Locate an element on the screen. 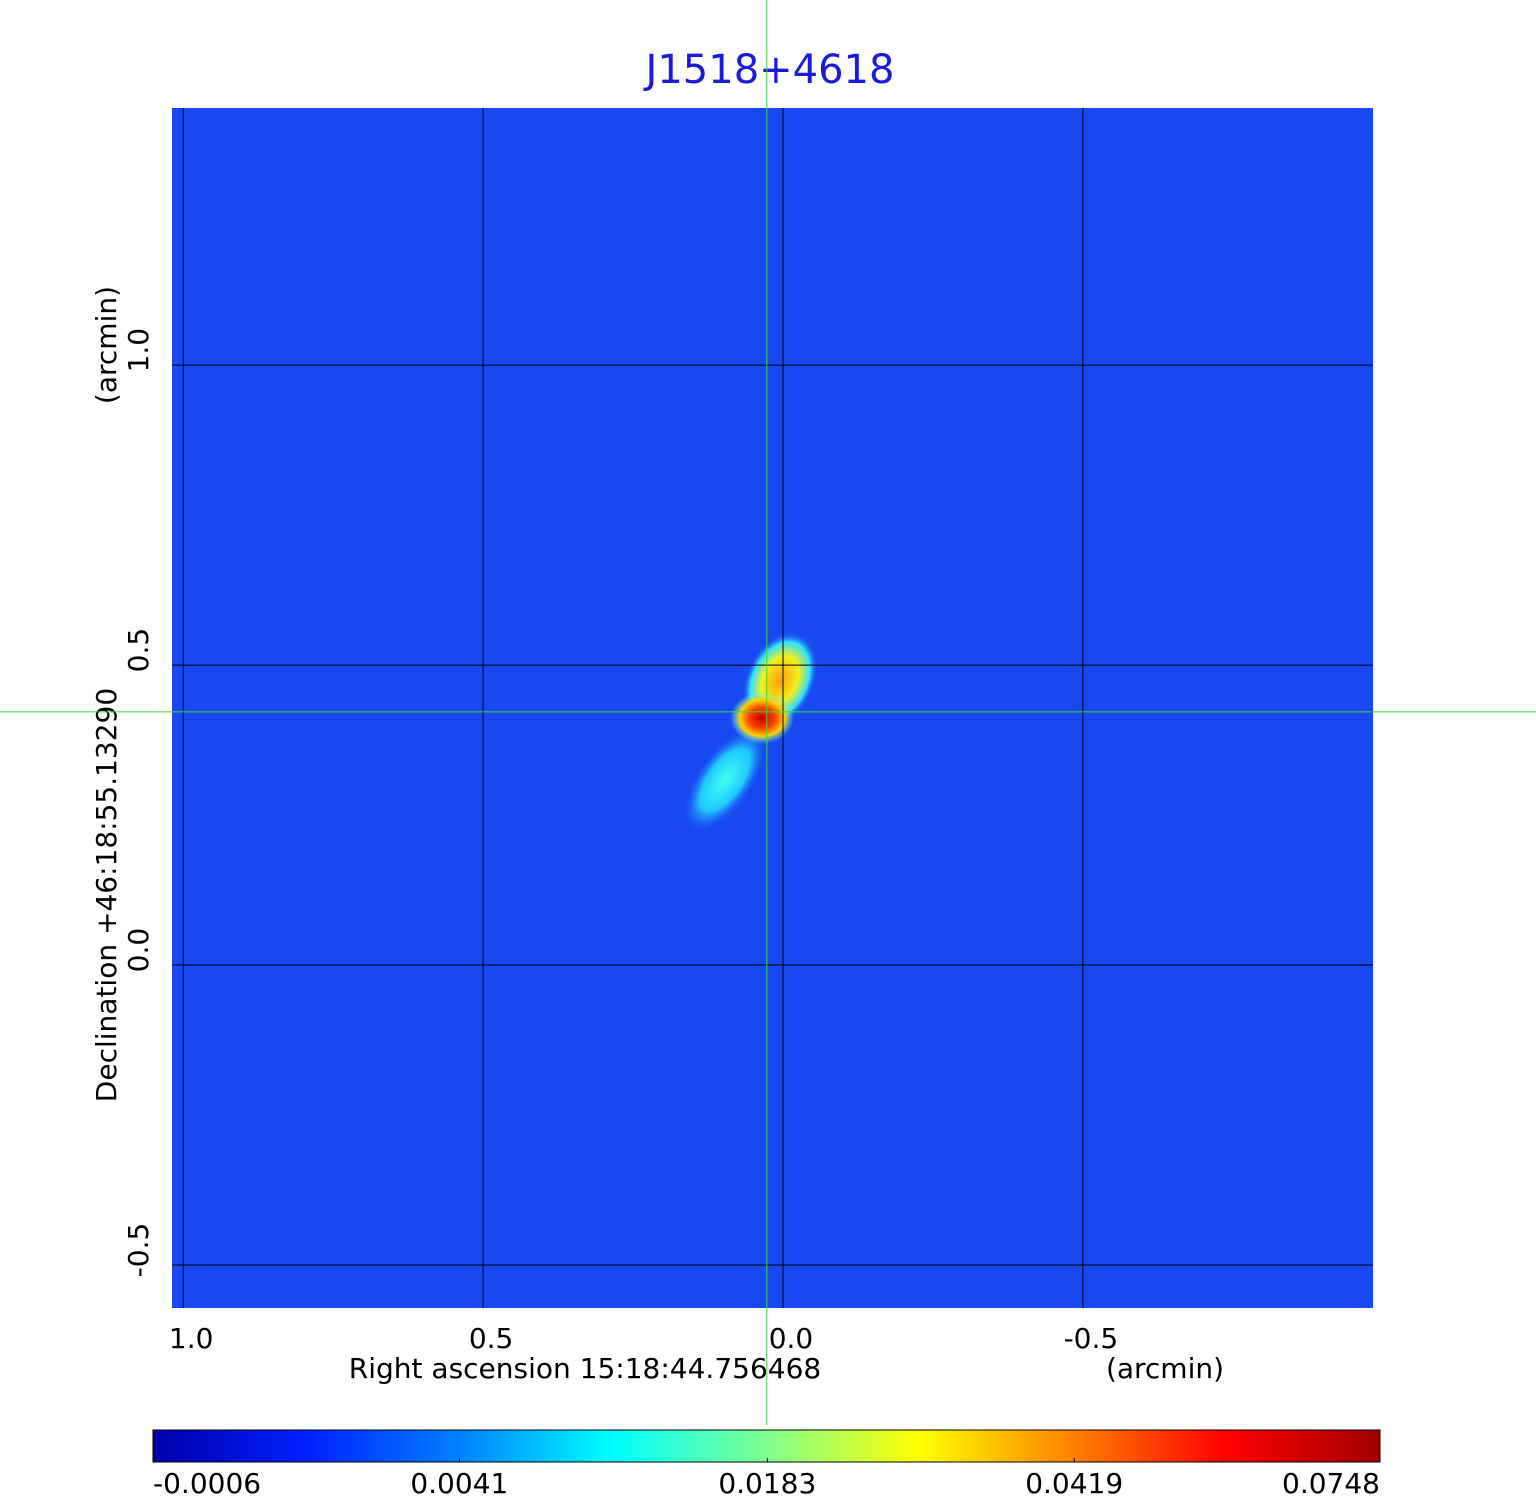  y-tick-label: 1.0 is located at coordinates (138, 350).